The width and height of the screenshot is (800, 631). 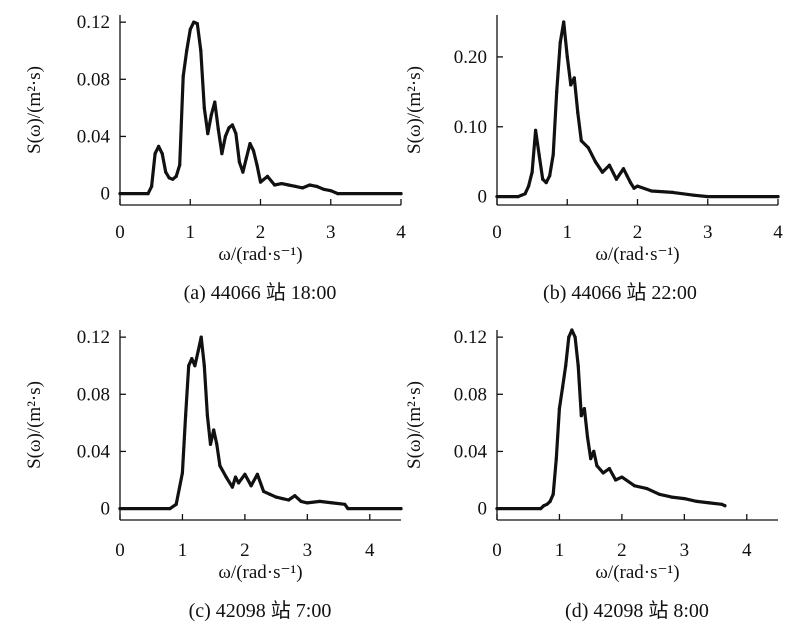 I want to click on panel-caption: (c) 42098 站 7:00, so click(x=260, y=610).